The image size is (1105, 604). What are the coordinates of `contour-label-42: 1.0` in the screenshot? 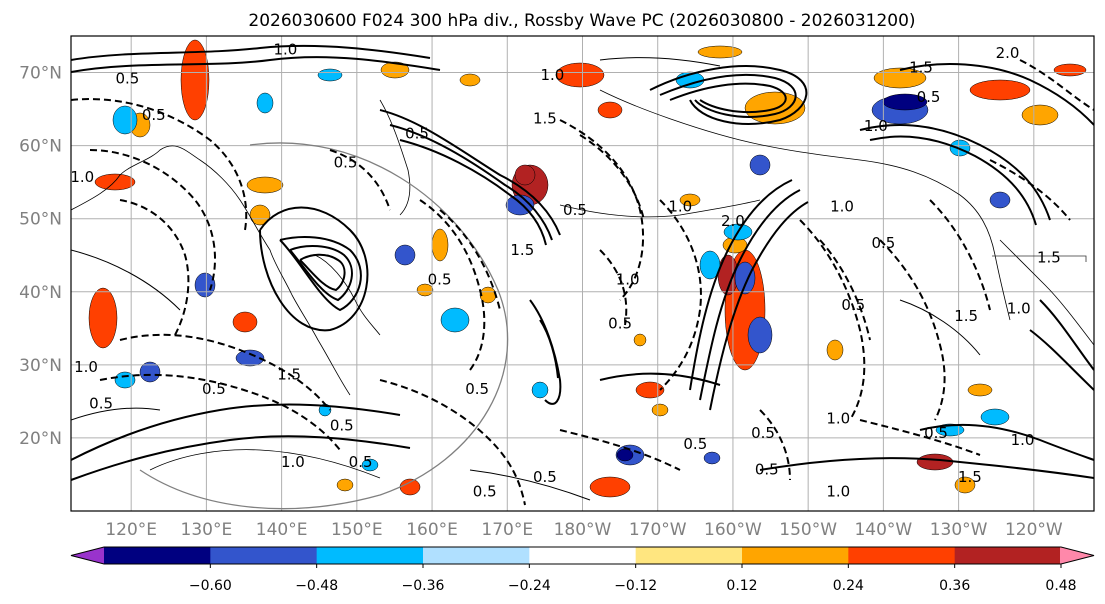 It's located at (838, 491).